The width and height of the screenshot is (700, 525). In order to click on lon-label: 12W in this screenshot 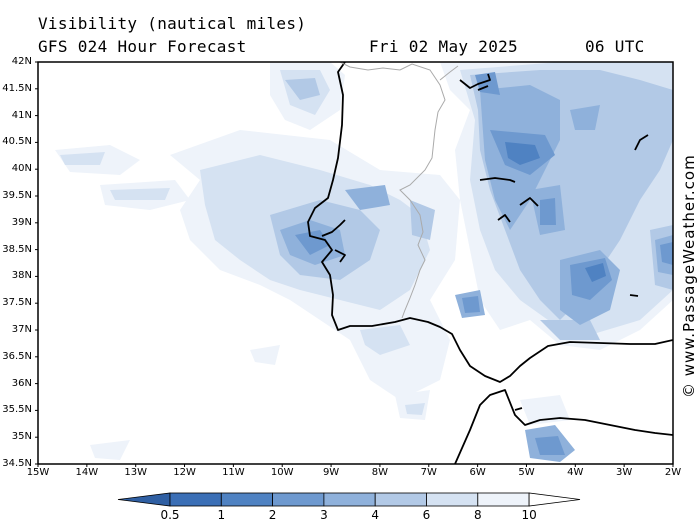, I will do `click(184, 472)`.